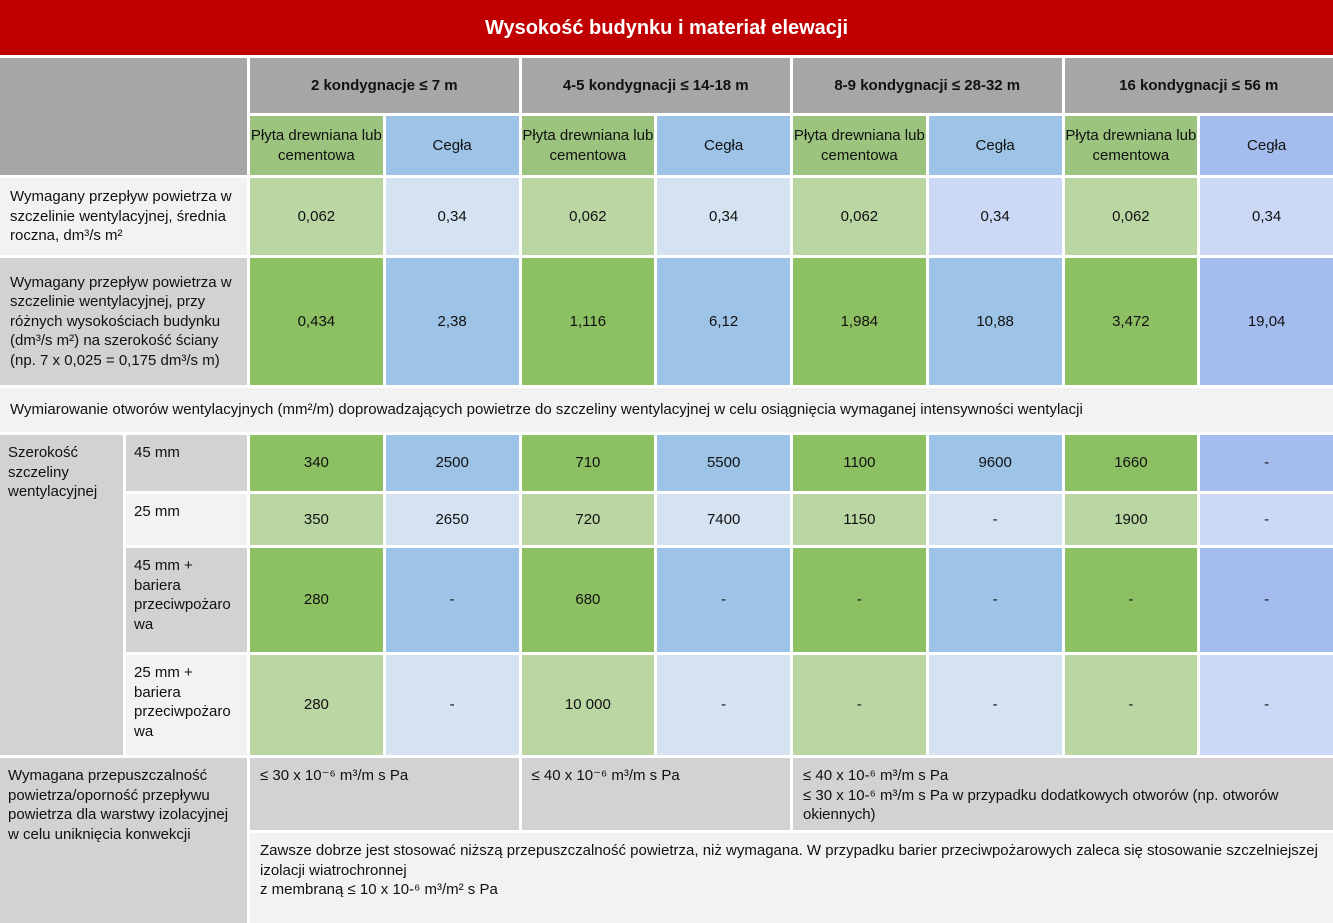 This screenshot has width=1333, height=923. Describe the element at coordinates (723, 321) in the screenshot. I see `value-cell: 6,12` at that location.